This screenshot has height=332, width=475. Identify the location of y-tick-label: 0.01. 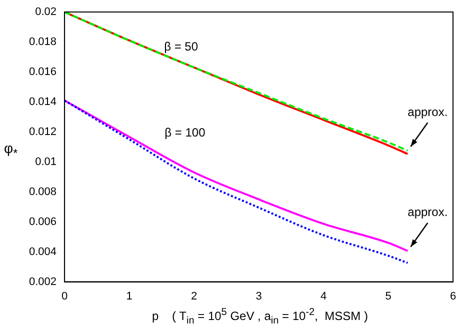
(46, 162).